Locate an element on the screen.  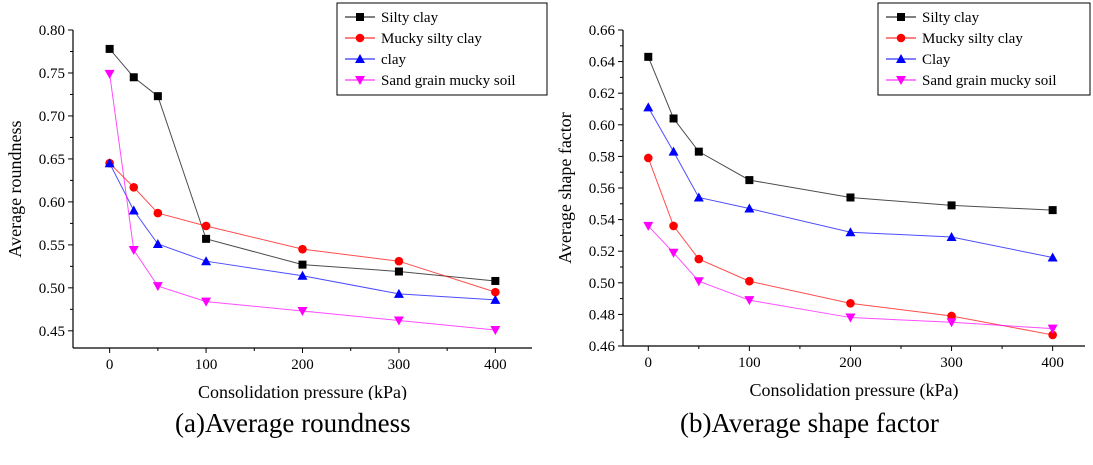
legend-label: Clay is located at coordinates (936, 60).